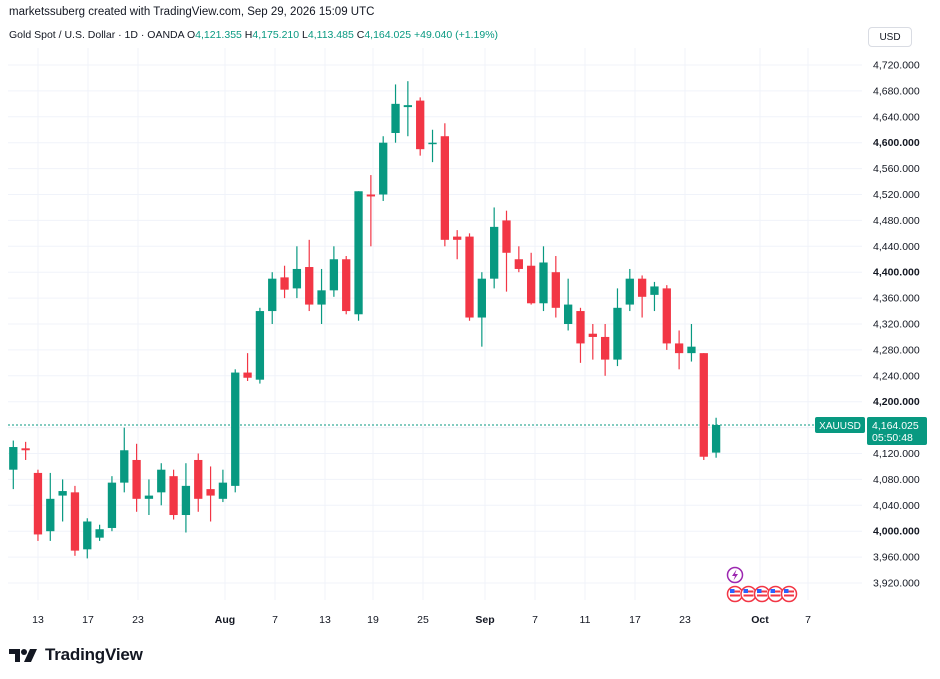  I want to click on x-tick-label: 19, so click(373, 620).